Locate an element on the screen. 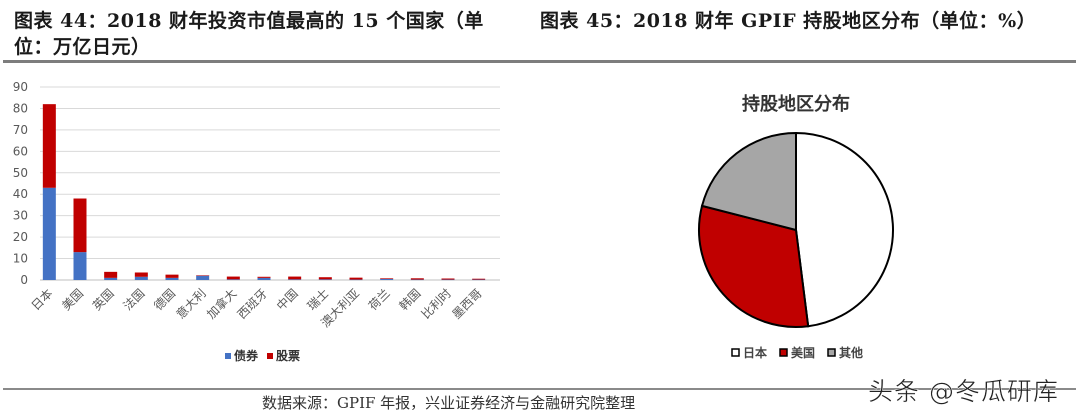 The width and height of the screenshot is (1080, 420). source-note: 数据来源：GPIF 年报，兴业证券经济与金融研究院整理 is located at coordinates (449, 403).